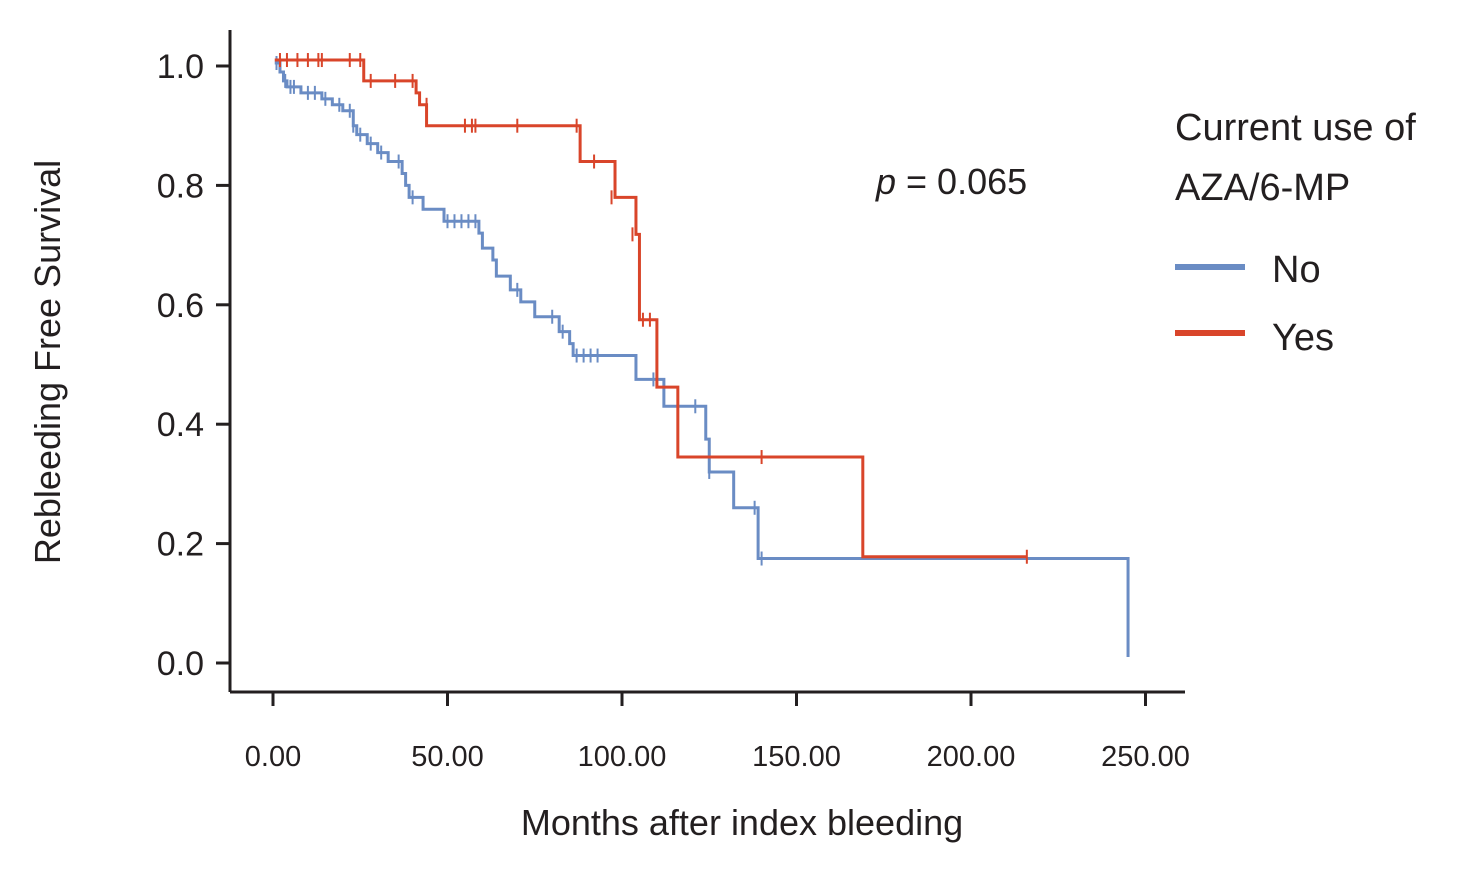 The width and height of the screenshot is (1478, 876). What do you see at coordinates (180, 425) in the screenshot?
I see `y-tick-label: 0.4` at bounding box center [180, 425].